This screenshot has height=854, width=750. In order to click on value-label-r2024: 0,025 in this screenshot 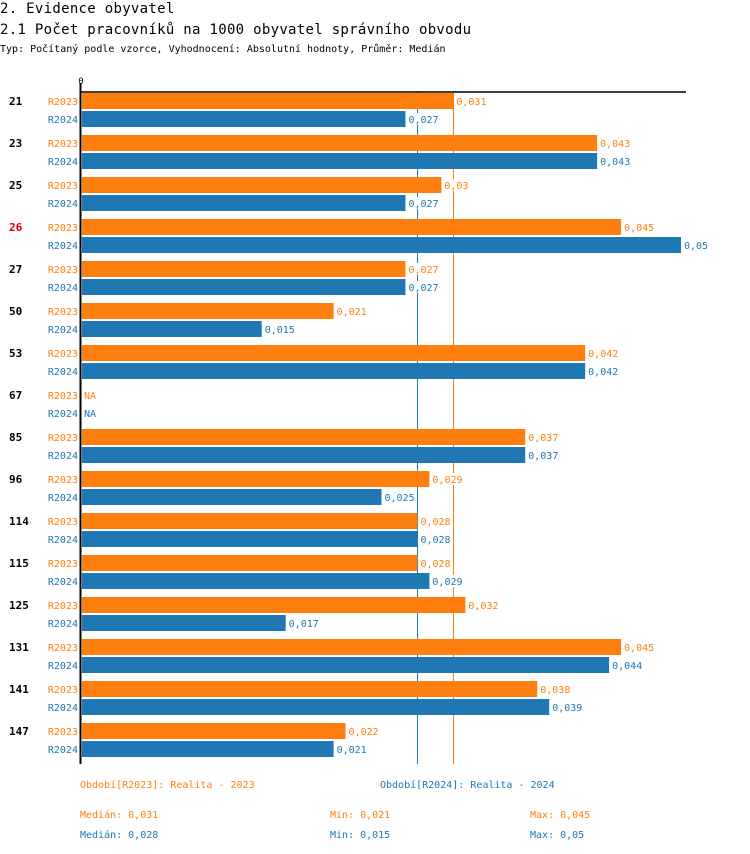, I will do `click(400, 498)`.